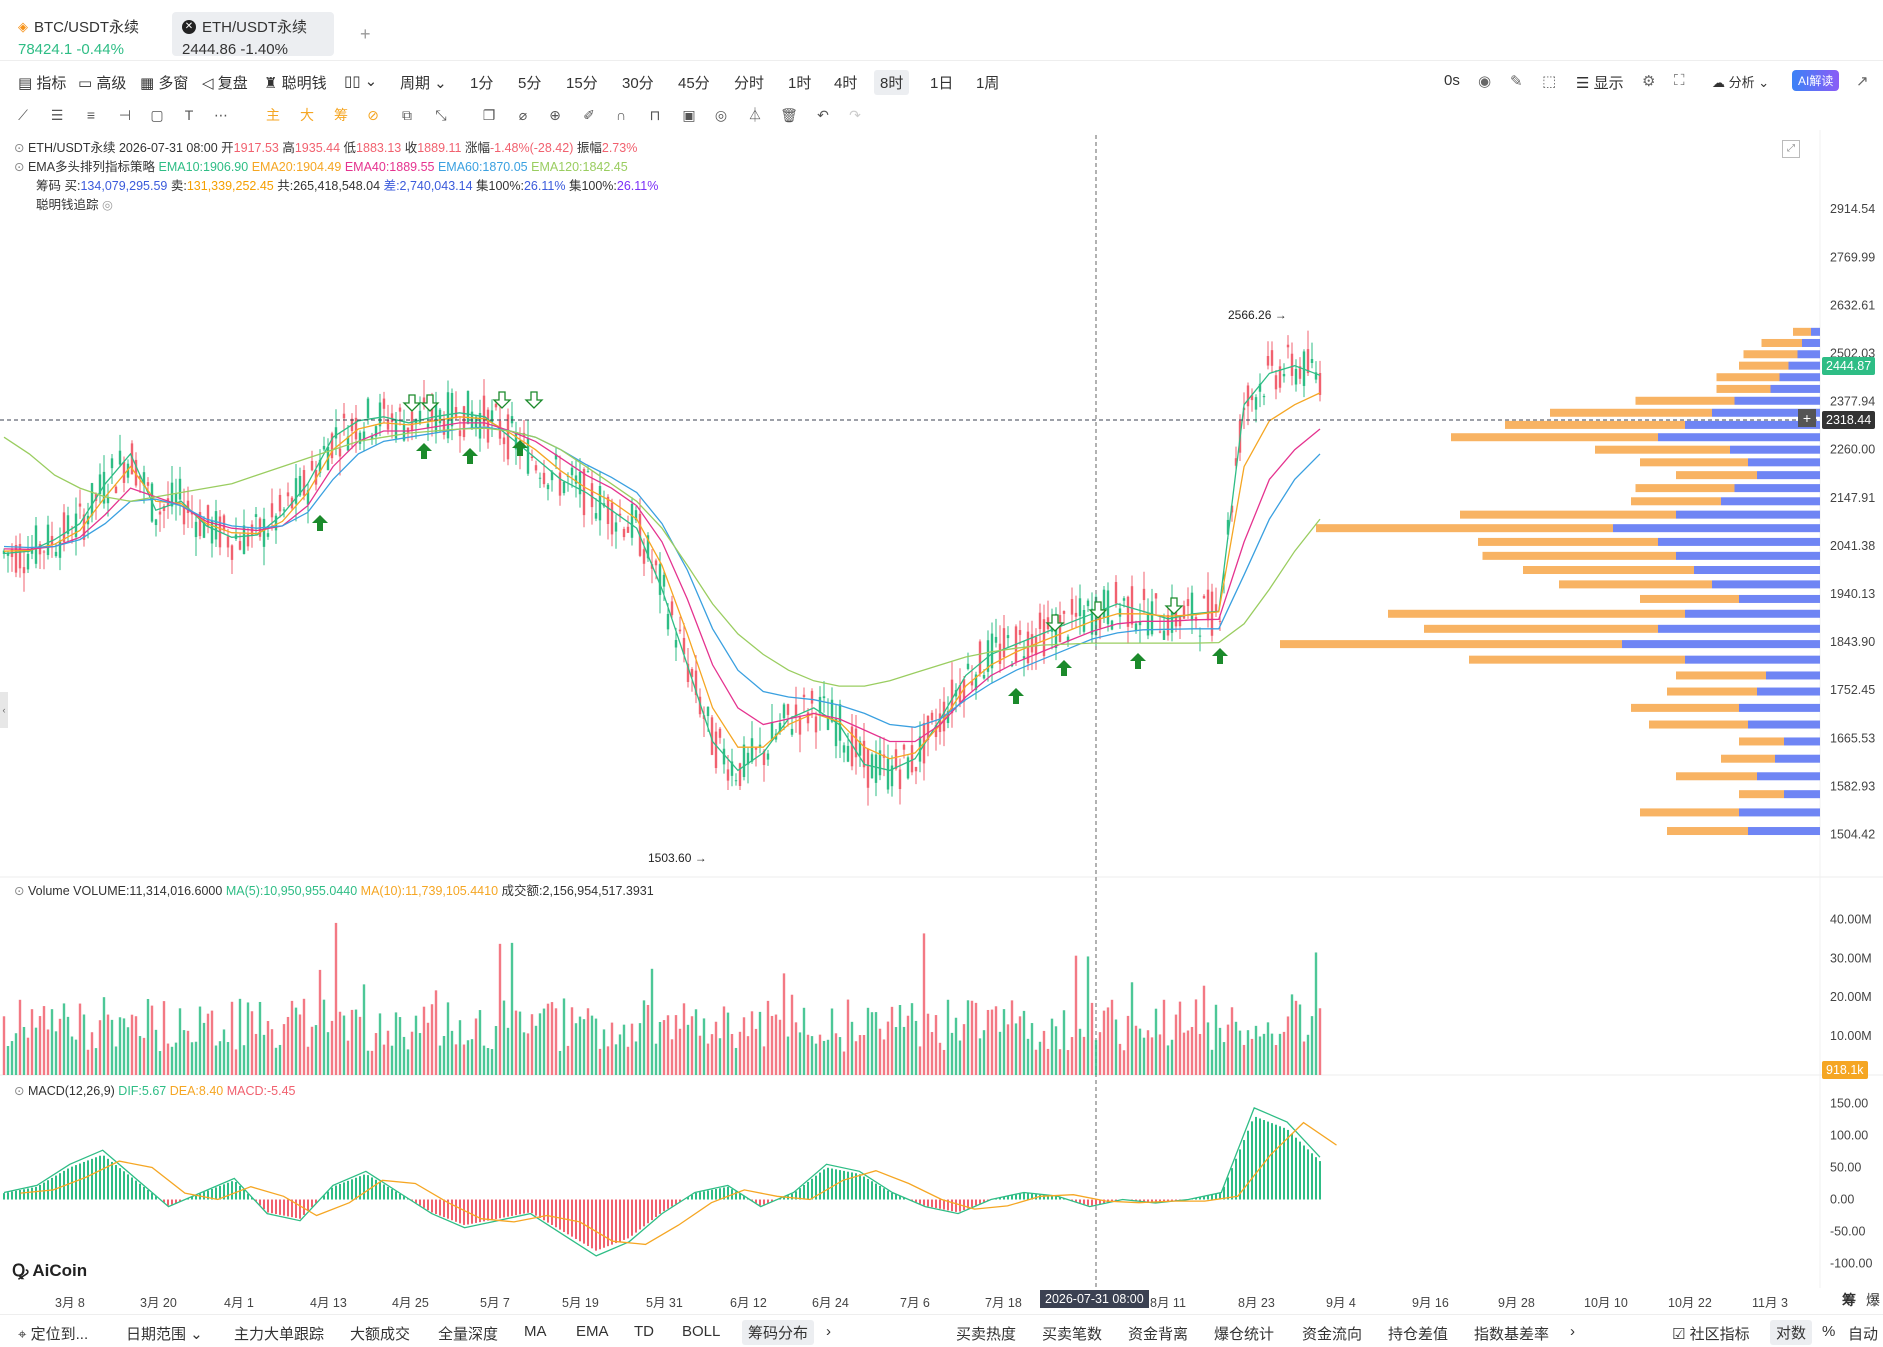  What do you see at coordinates (88, 34) in the screenshot?
I see `tab-btc: ◈BTC/USDT永续 78424.1 -0.44%` at bounding box center [88, 34].